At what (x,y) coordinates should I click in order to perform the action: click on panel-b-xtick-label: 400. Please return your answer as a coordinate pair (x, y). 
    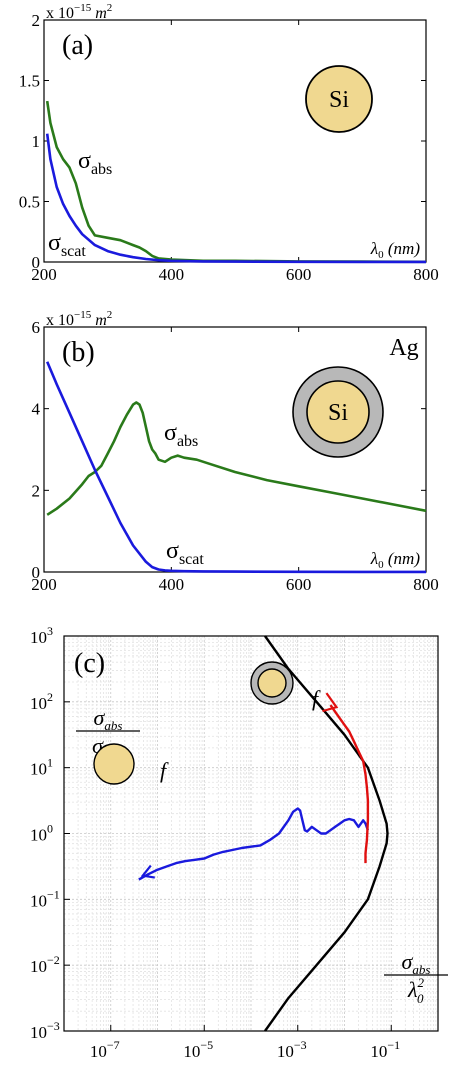
    Looking at the image, I should click on (172, 584).